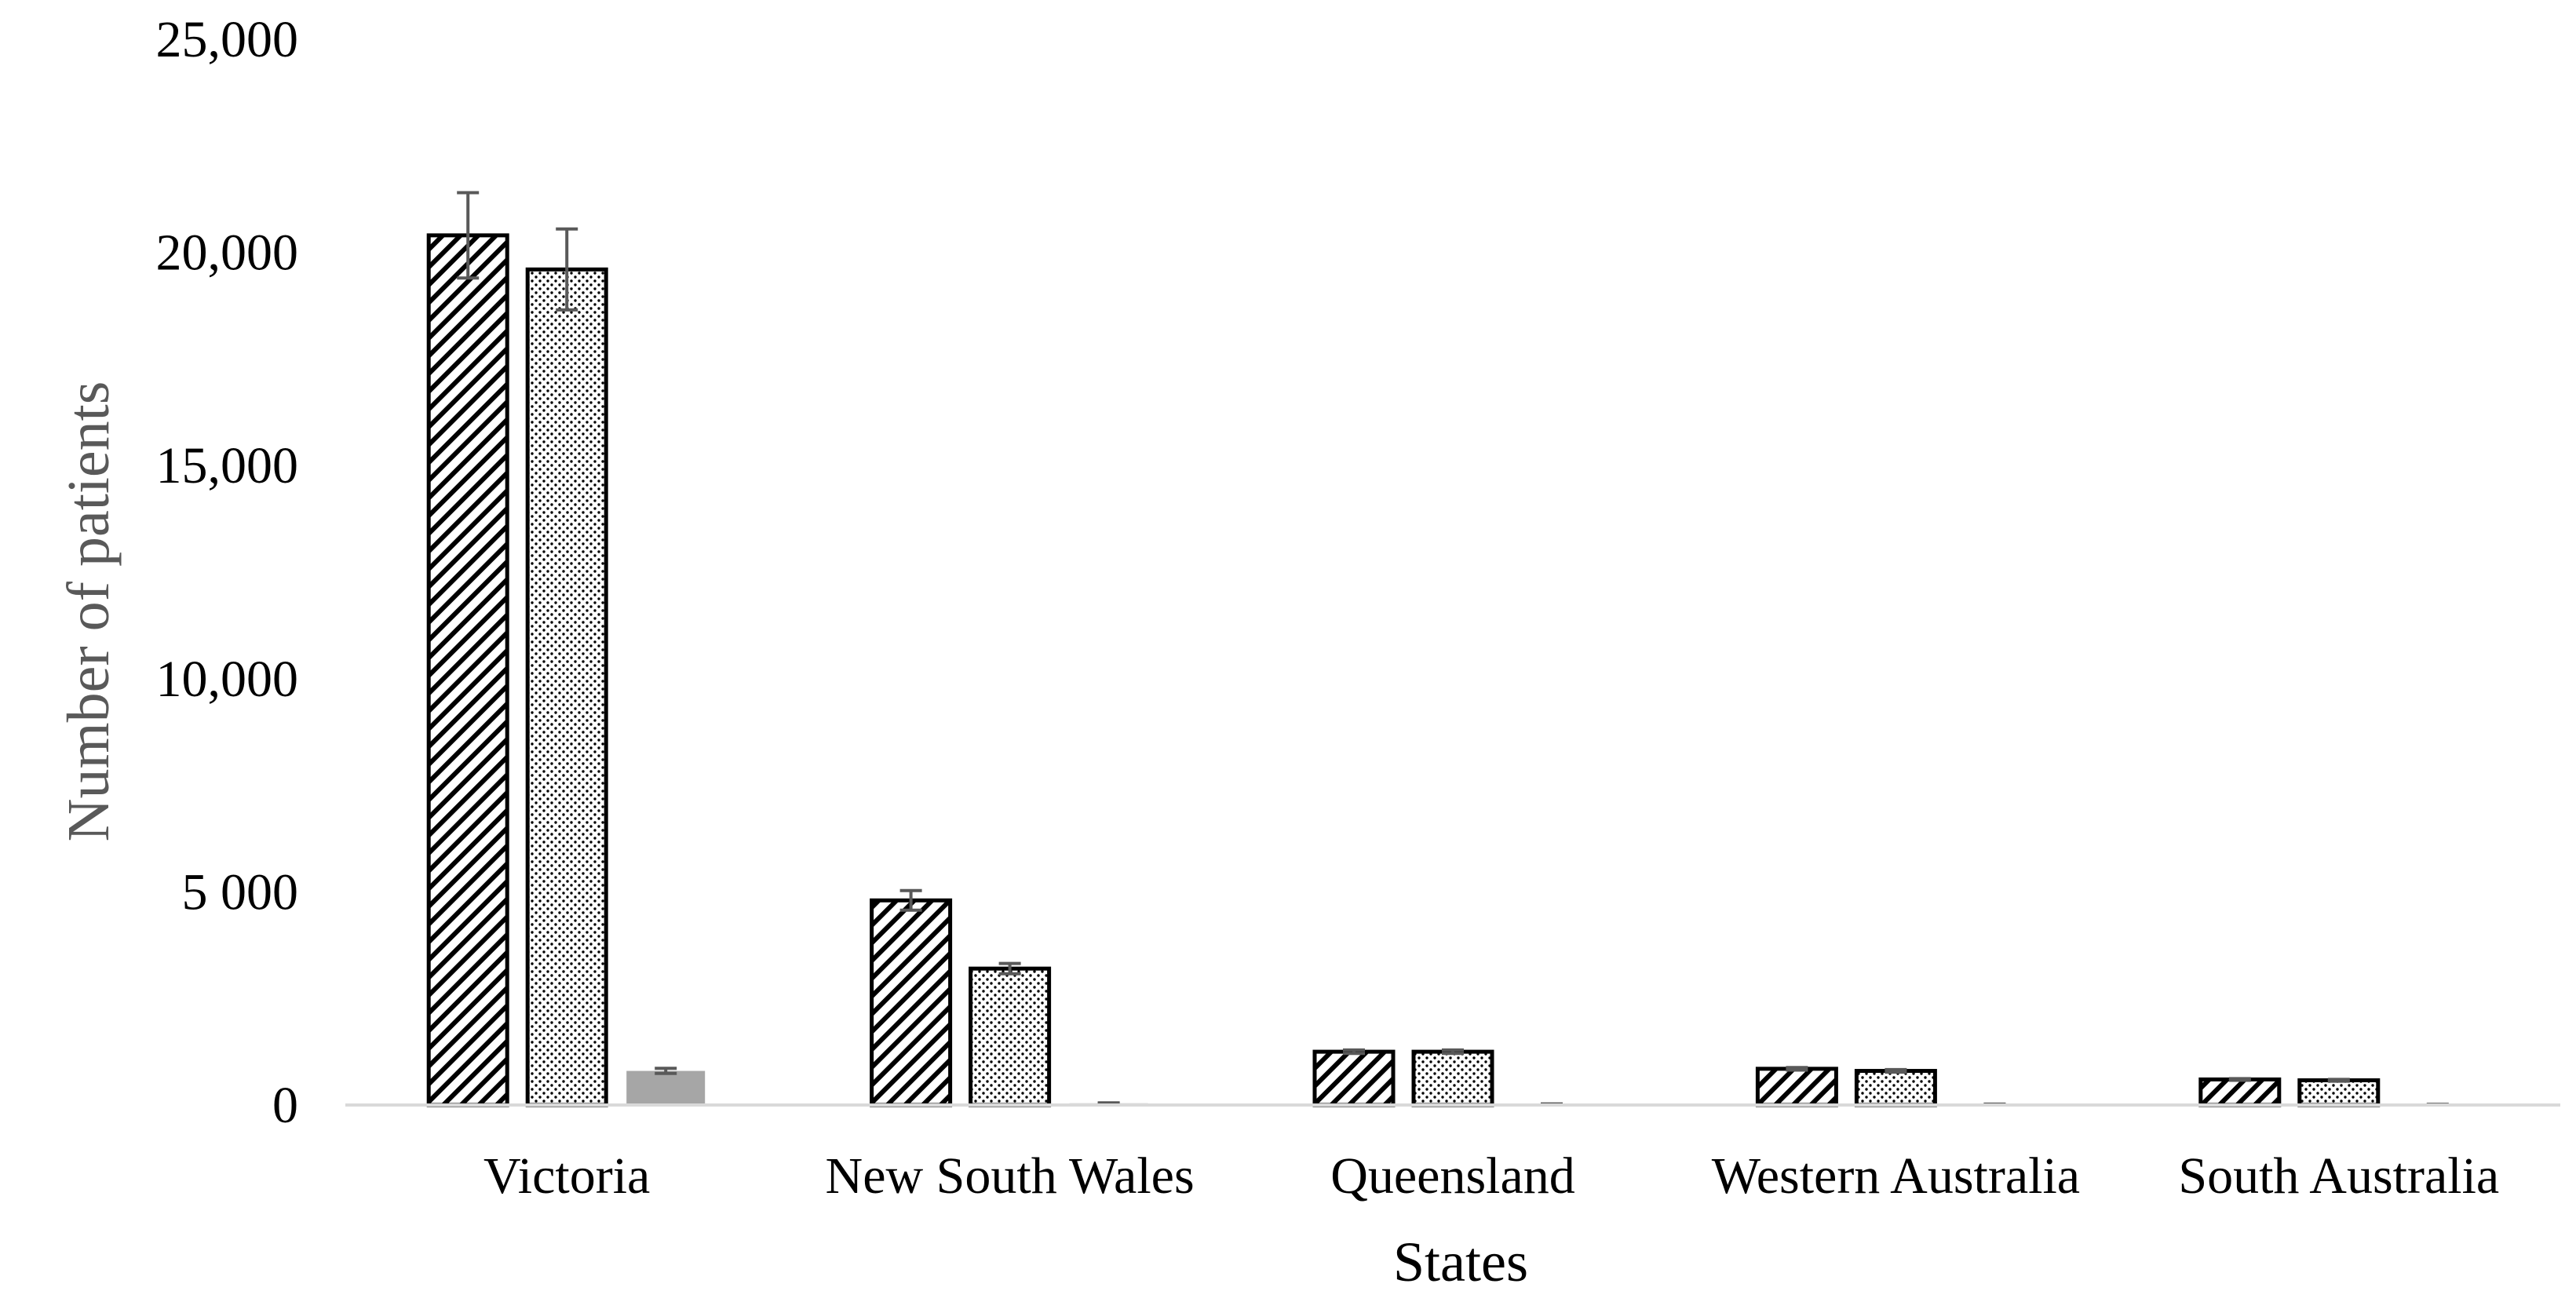 This screenshot has width=2576, height=1302. Describe the element at coordinates (1460, 1262) in the screenshot. I see `x-axis-title: States` at that location.